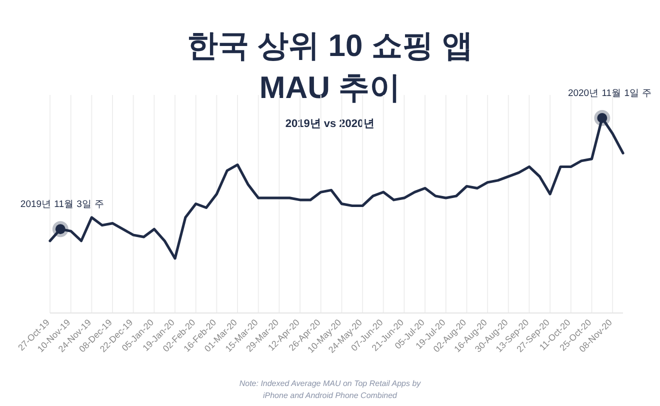  Describe the element at coordinates (610, 93) in the screenshot. I see `annotation: 2020년 11월 1일 주` at that location.